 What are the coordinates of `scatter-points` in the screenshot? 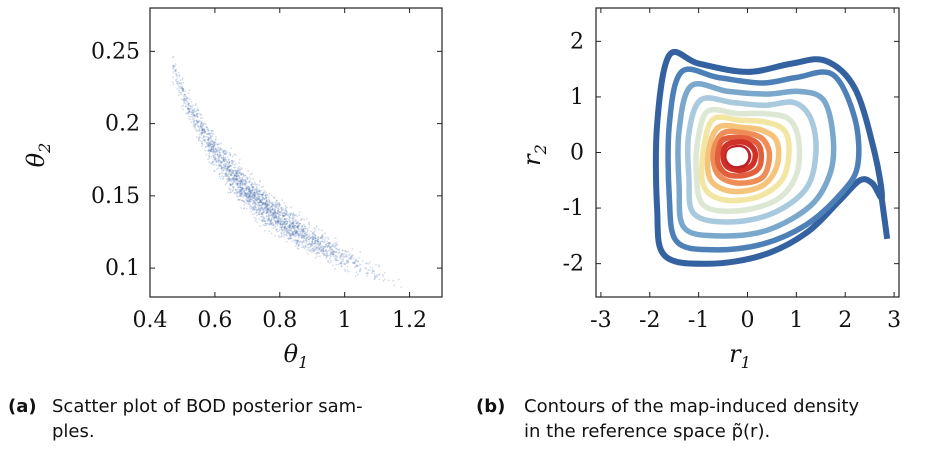 It's located at (287, 172).